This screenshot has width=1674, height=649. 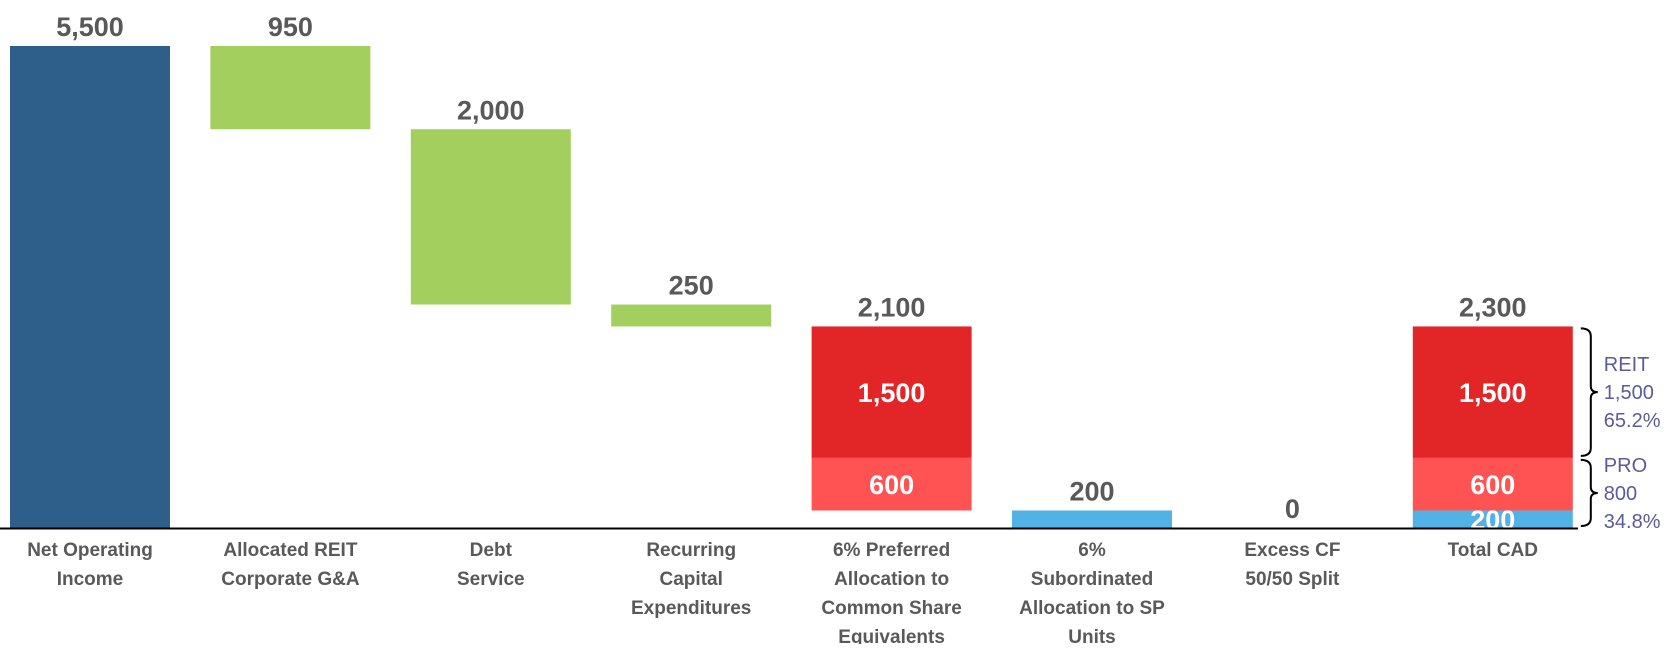 I want to click on bar-4-segment-0-label: 600, so click(x=891, y=485).